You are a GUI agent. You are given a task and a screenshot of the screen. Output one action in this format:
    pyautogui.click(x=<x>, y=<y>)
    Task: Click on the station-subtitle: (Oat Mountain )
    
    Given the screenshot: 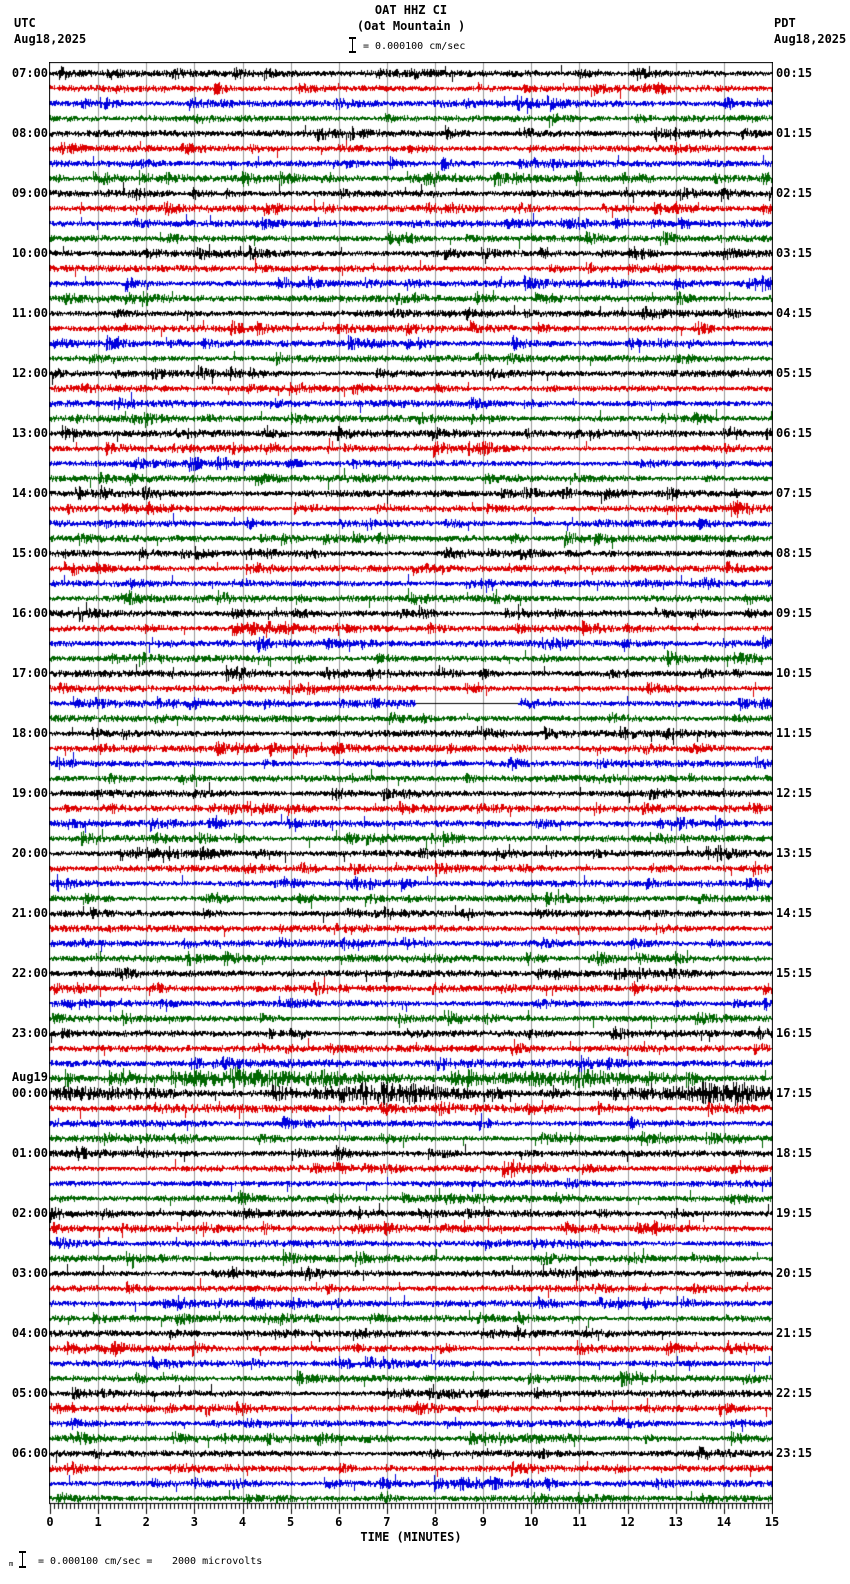 What is the action you would take?
    pyautogui.click(x=411, y=26)
    